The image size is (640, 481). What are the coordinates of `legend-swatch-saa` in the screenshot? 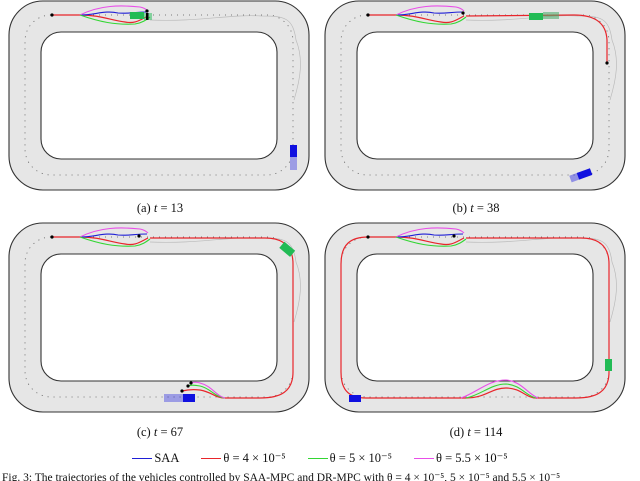 It's located at (142, 458).